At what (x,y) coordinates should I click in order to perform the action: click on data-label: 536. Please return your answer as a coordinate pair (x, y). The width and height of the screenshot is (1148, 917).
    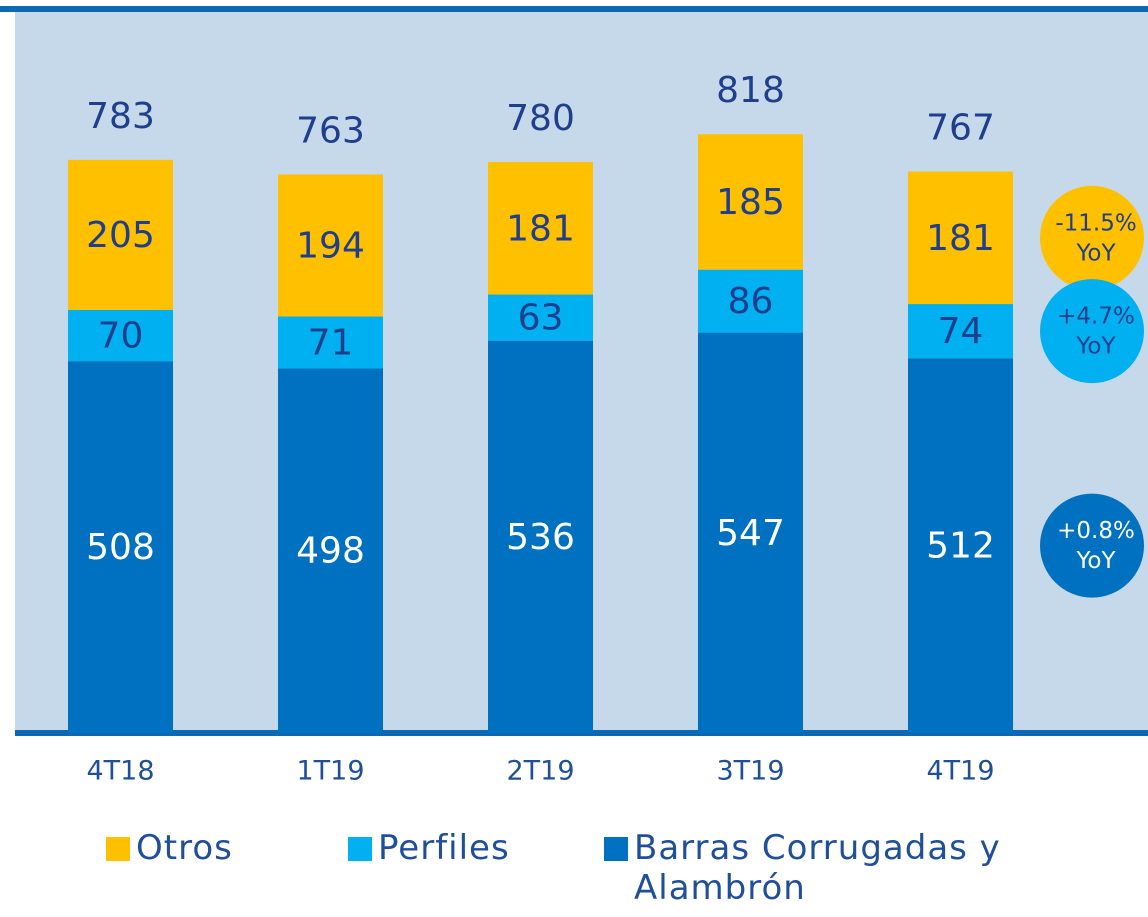
    Looking at the image, I should click on (540, 537).